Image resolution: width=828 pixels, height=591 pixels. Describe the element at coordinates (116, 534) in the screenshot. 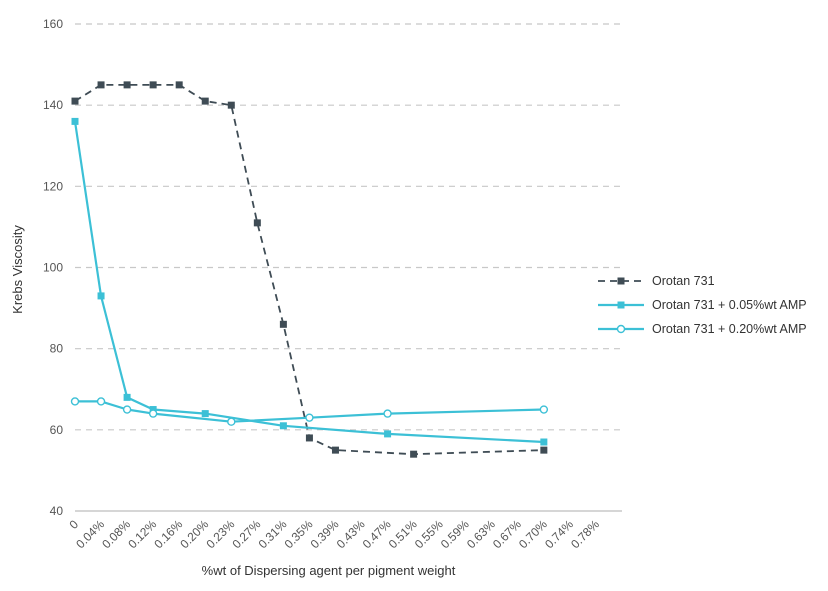

I see `x-tick-label: 0.08%` at that location.